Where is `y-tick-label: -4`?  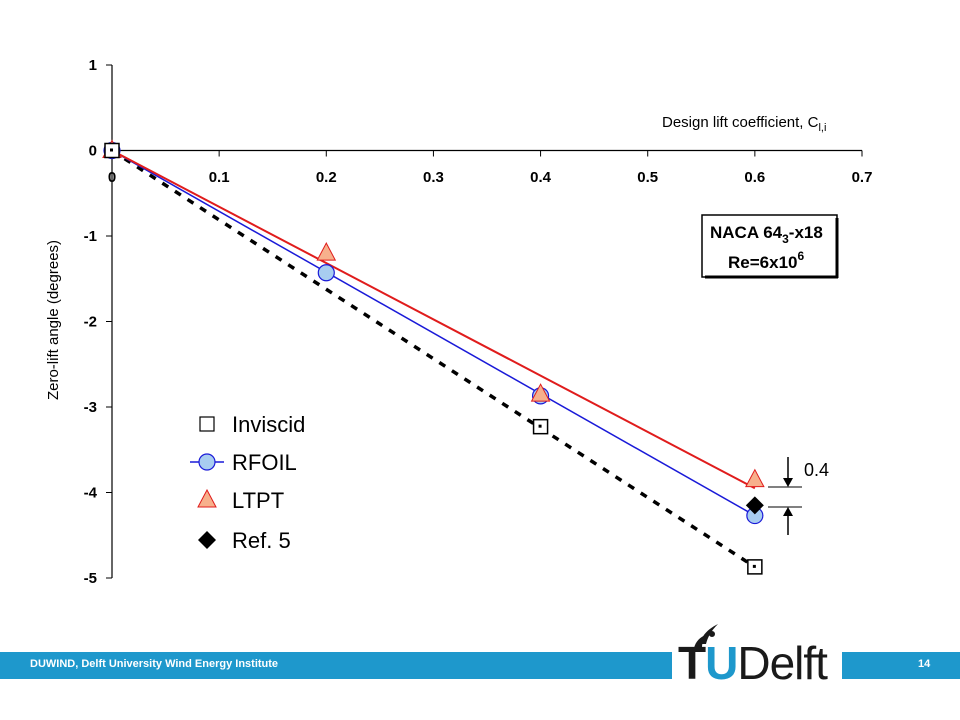 y-tick-label: -4 is located at coordinates (91, 493).